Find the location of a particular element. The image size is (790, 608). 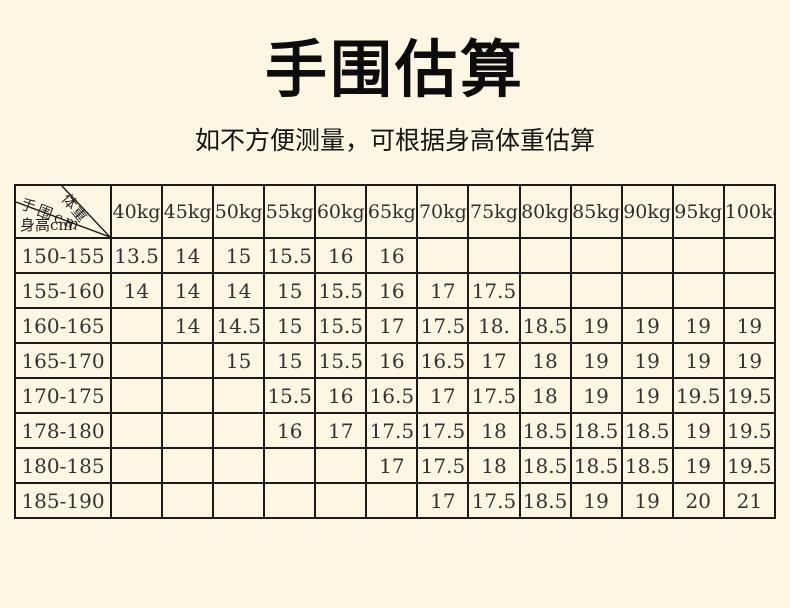

weight-header-cell: 75kg is located at coordinates (494, 212).